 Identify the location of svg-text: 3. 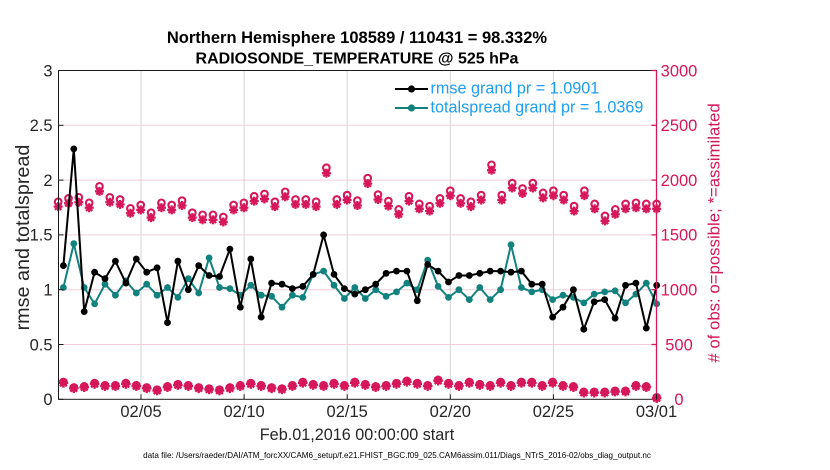
(47, 71).